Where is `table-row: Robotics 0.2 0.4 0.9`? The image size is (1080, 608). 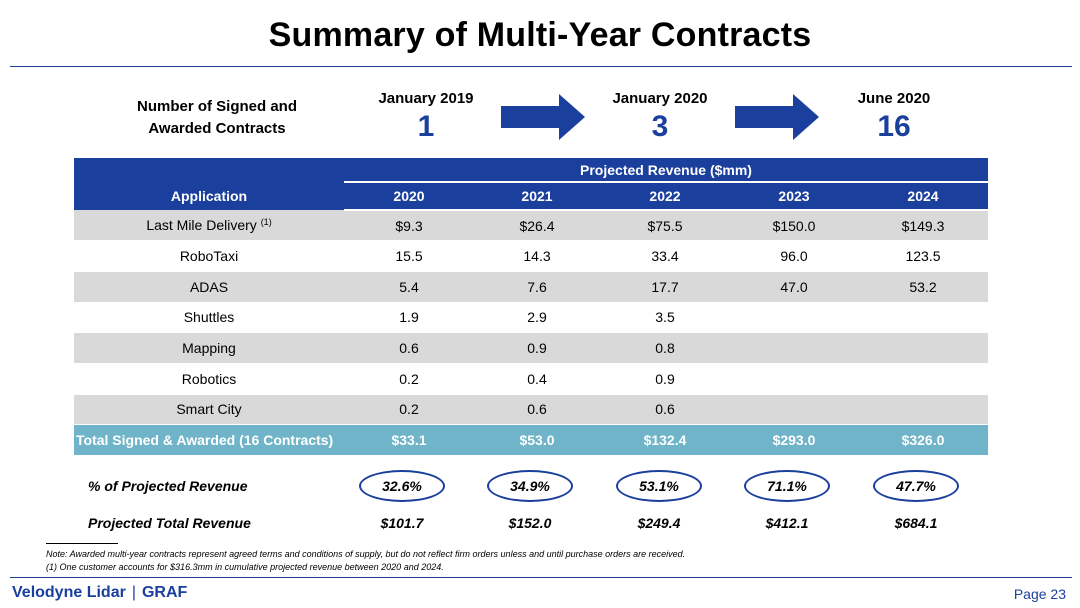 table-row: Robotics 0.2 0.4 0.9 is located at coordinates (531, 379).